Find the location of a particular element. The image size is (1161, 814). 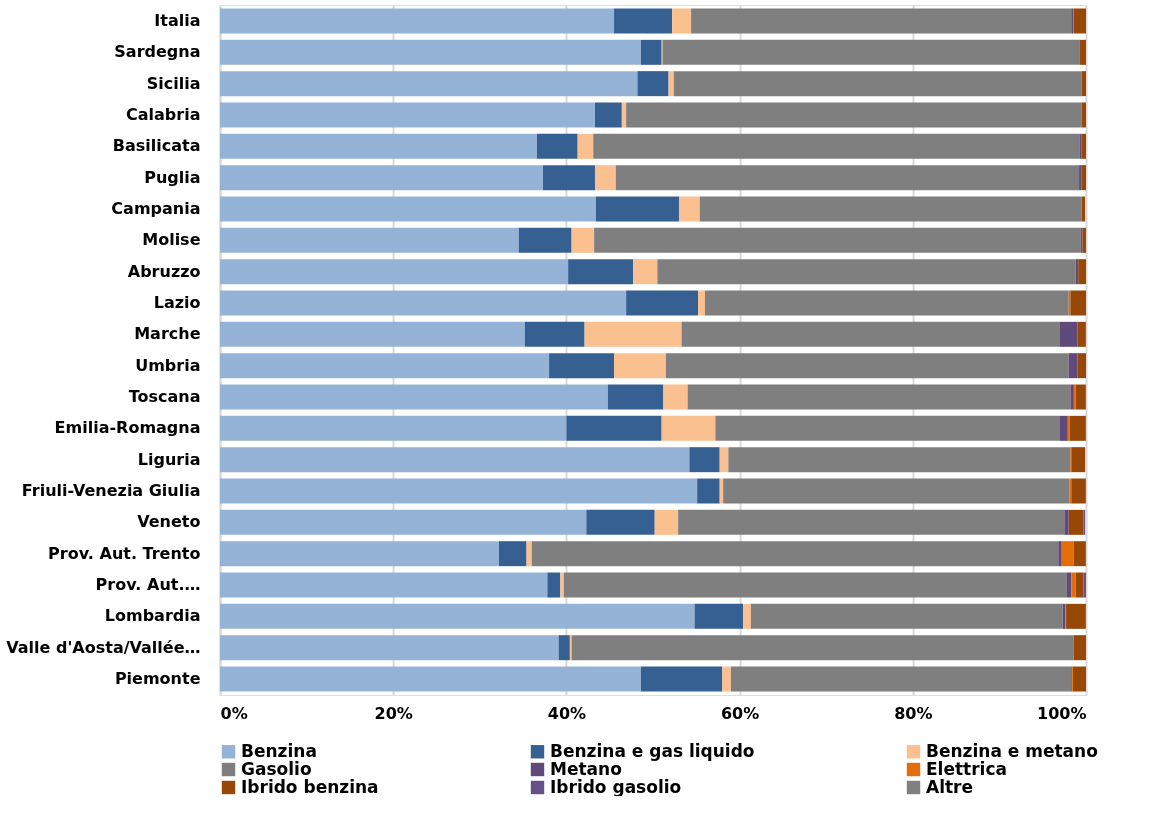

y-tick-label: Liguria is located at coordinates (169, 459).